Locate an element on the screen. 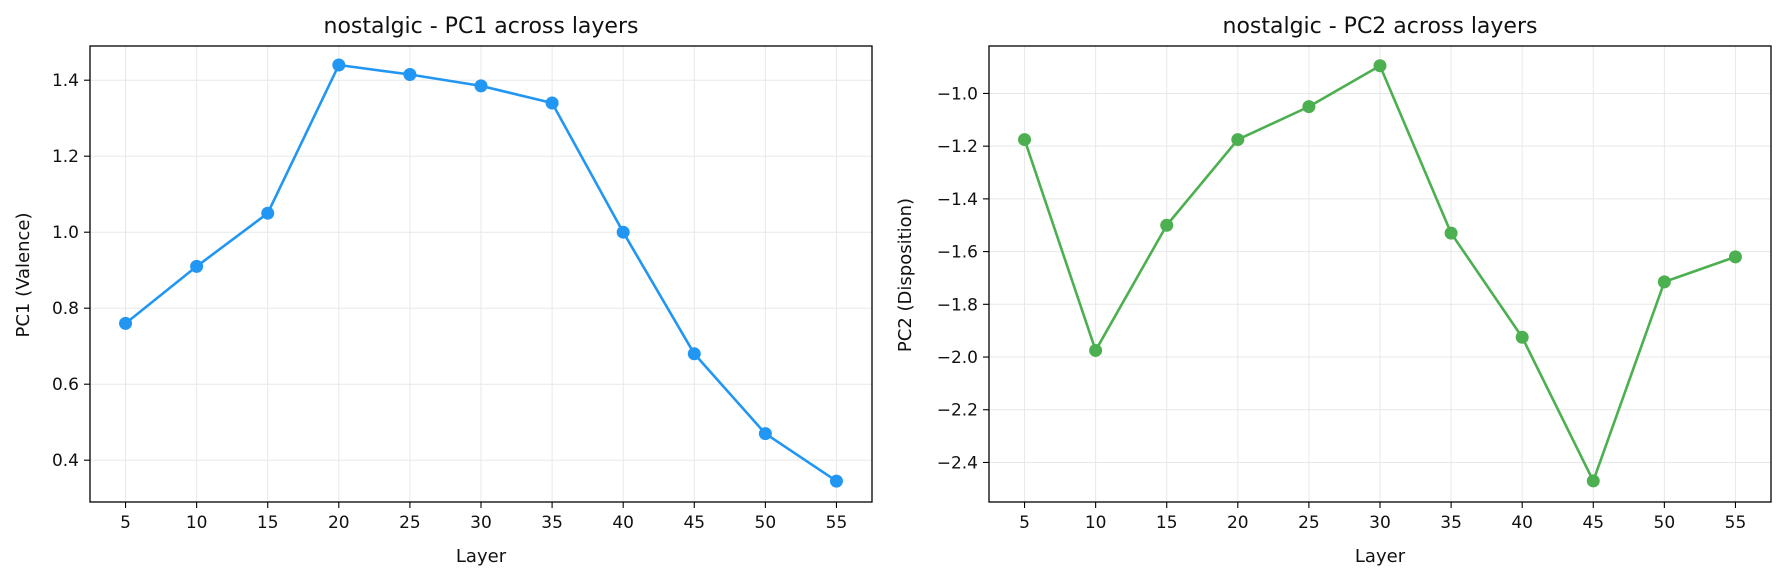 The width and height of the screenshot is (1784, 581). y-tick-label: 0.8 is located at coordinates (65, 309).